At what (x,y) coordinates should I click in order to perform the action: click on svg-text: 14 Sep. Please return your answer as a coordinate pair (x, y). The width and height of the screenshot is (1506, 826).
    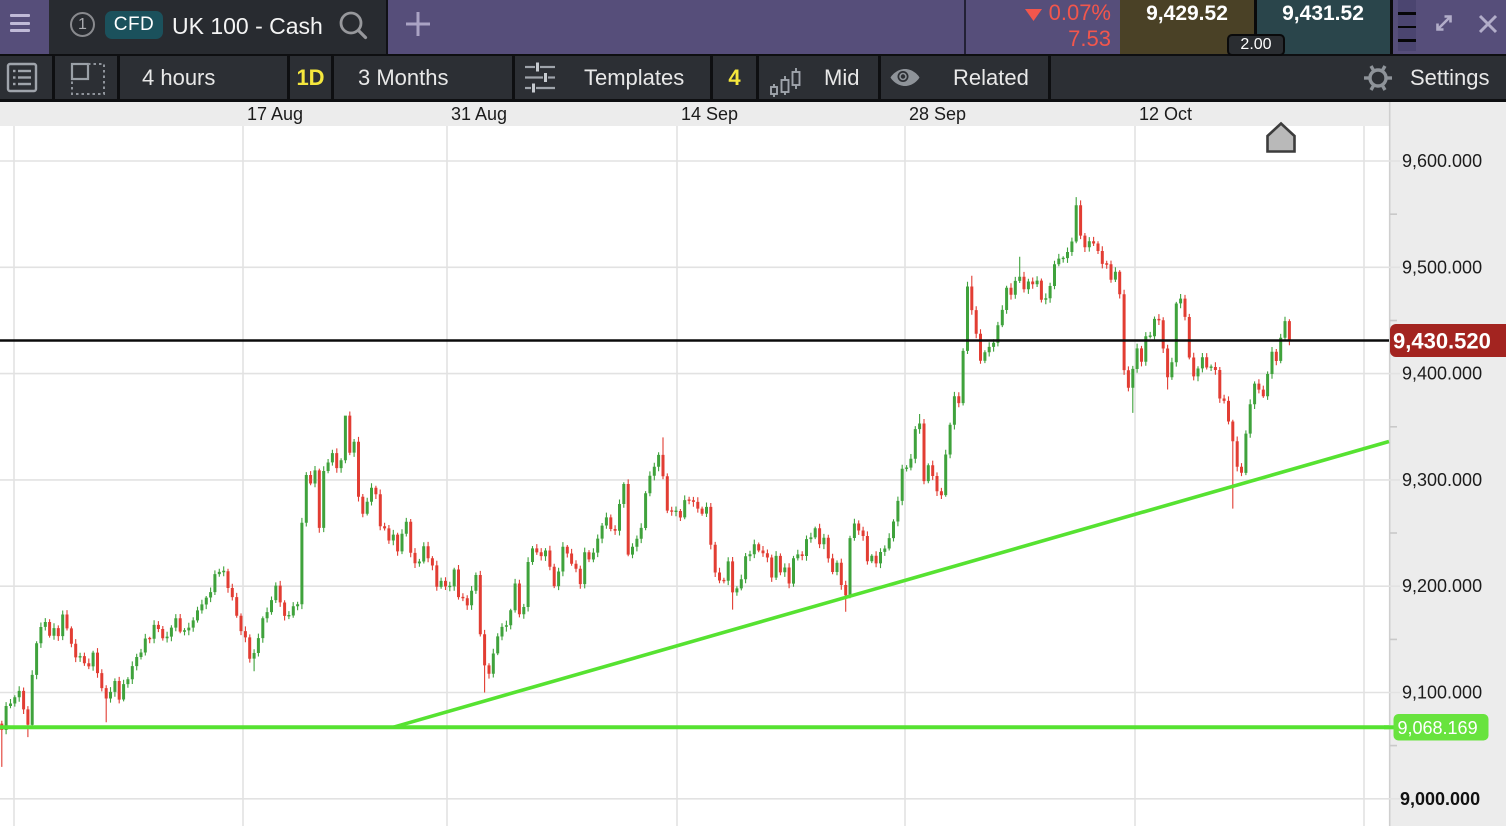
    Looking at the image, I should click on (709, 114).